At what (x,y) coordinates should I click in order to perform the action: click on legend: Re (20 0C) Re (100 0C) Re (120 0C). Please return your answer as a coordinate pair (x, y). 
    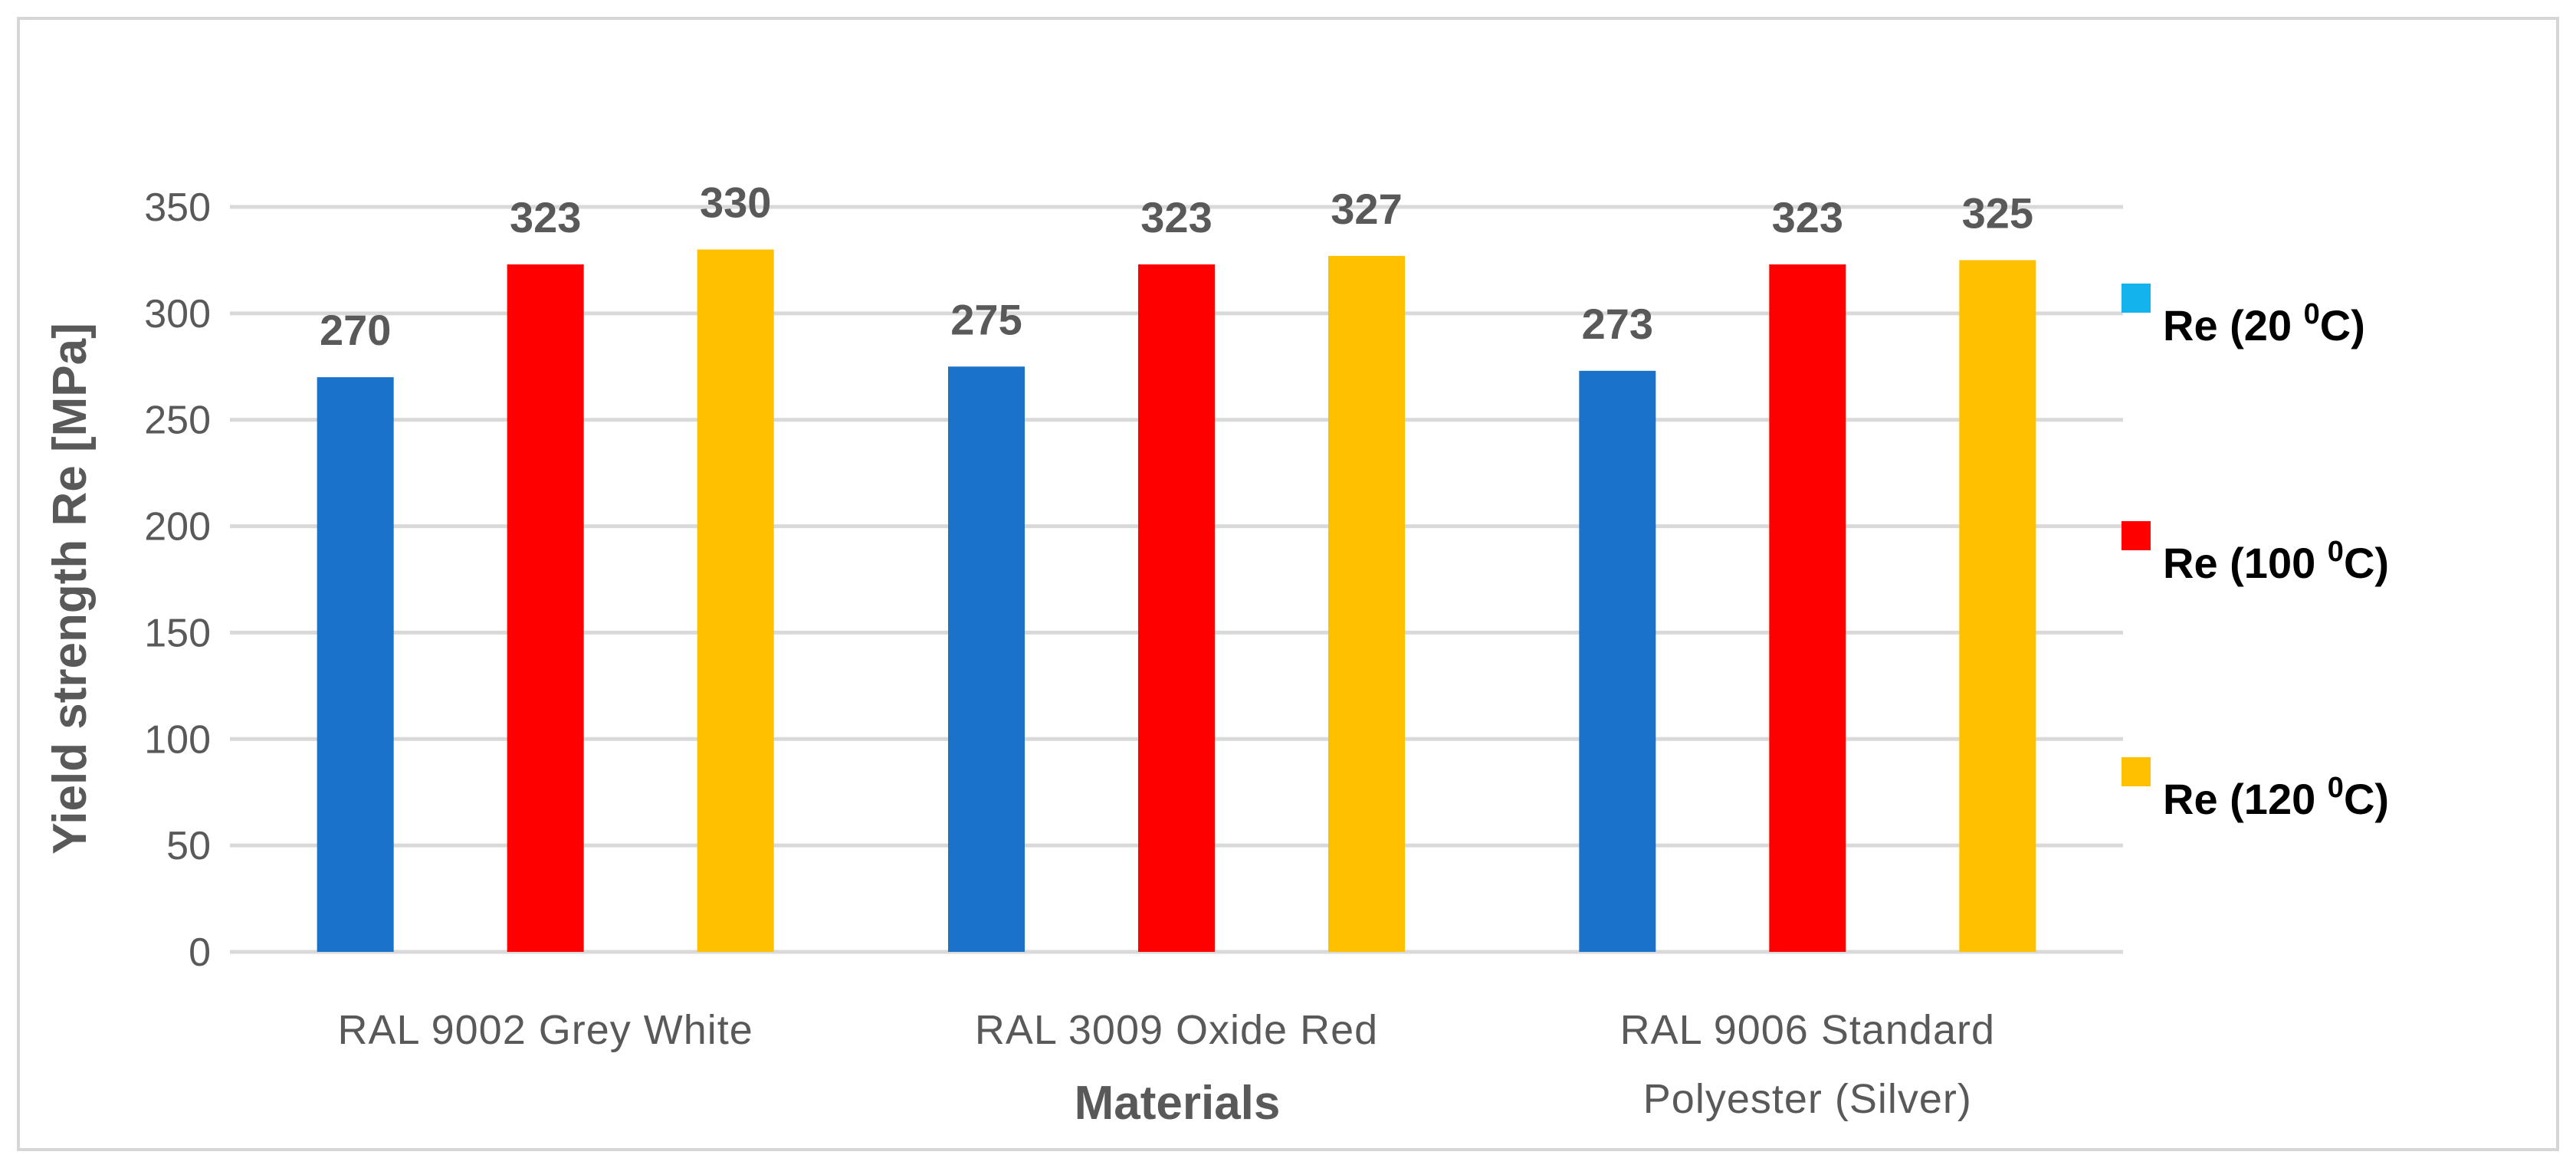
    Looking at the image, I should click on (2255, 553).